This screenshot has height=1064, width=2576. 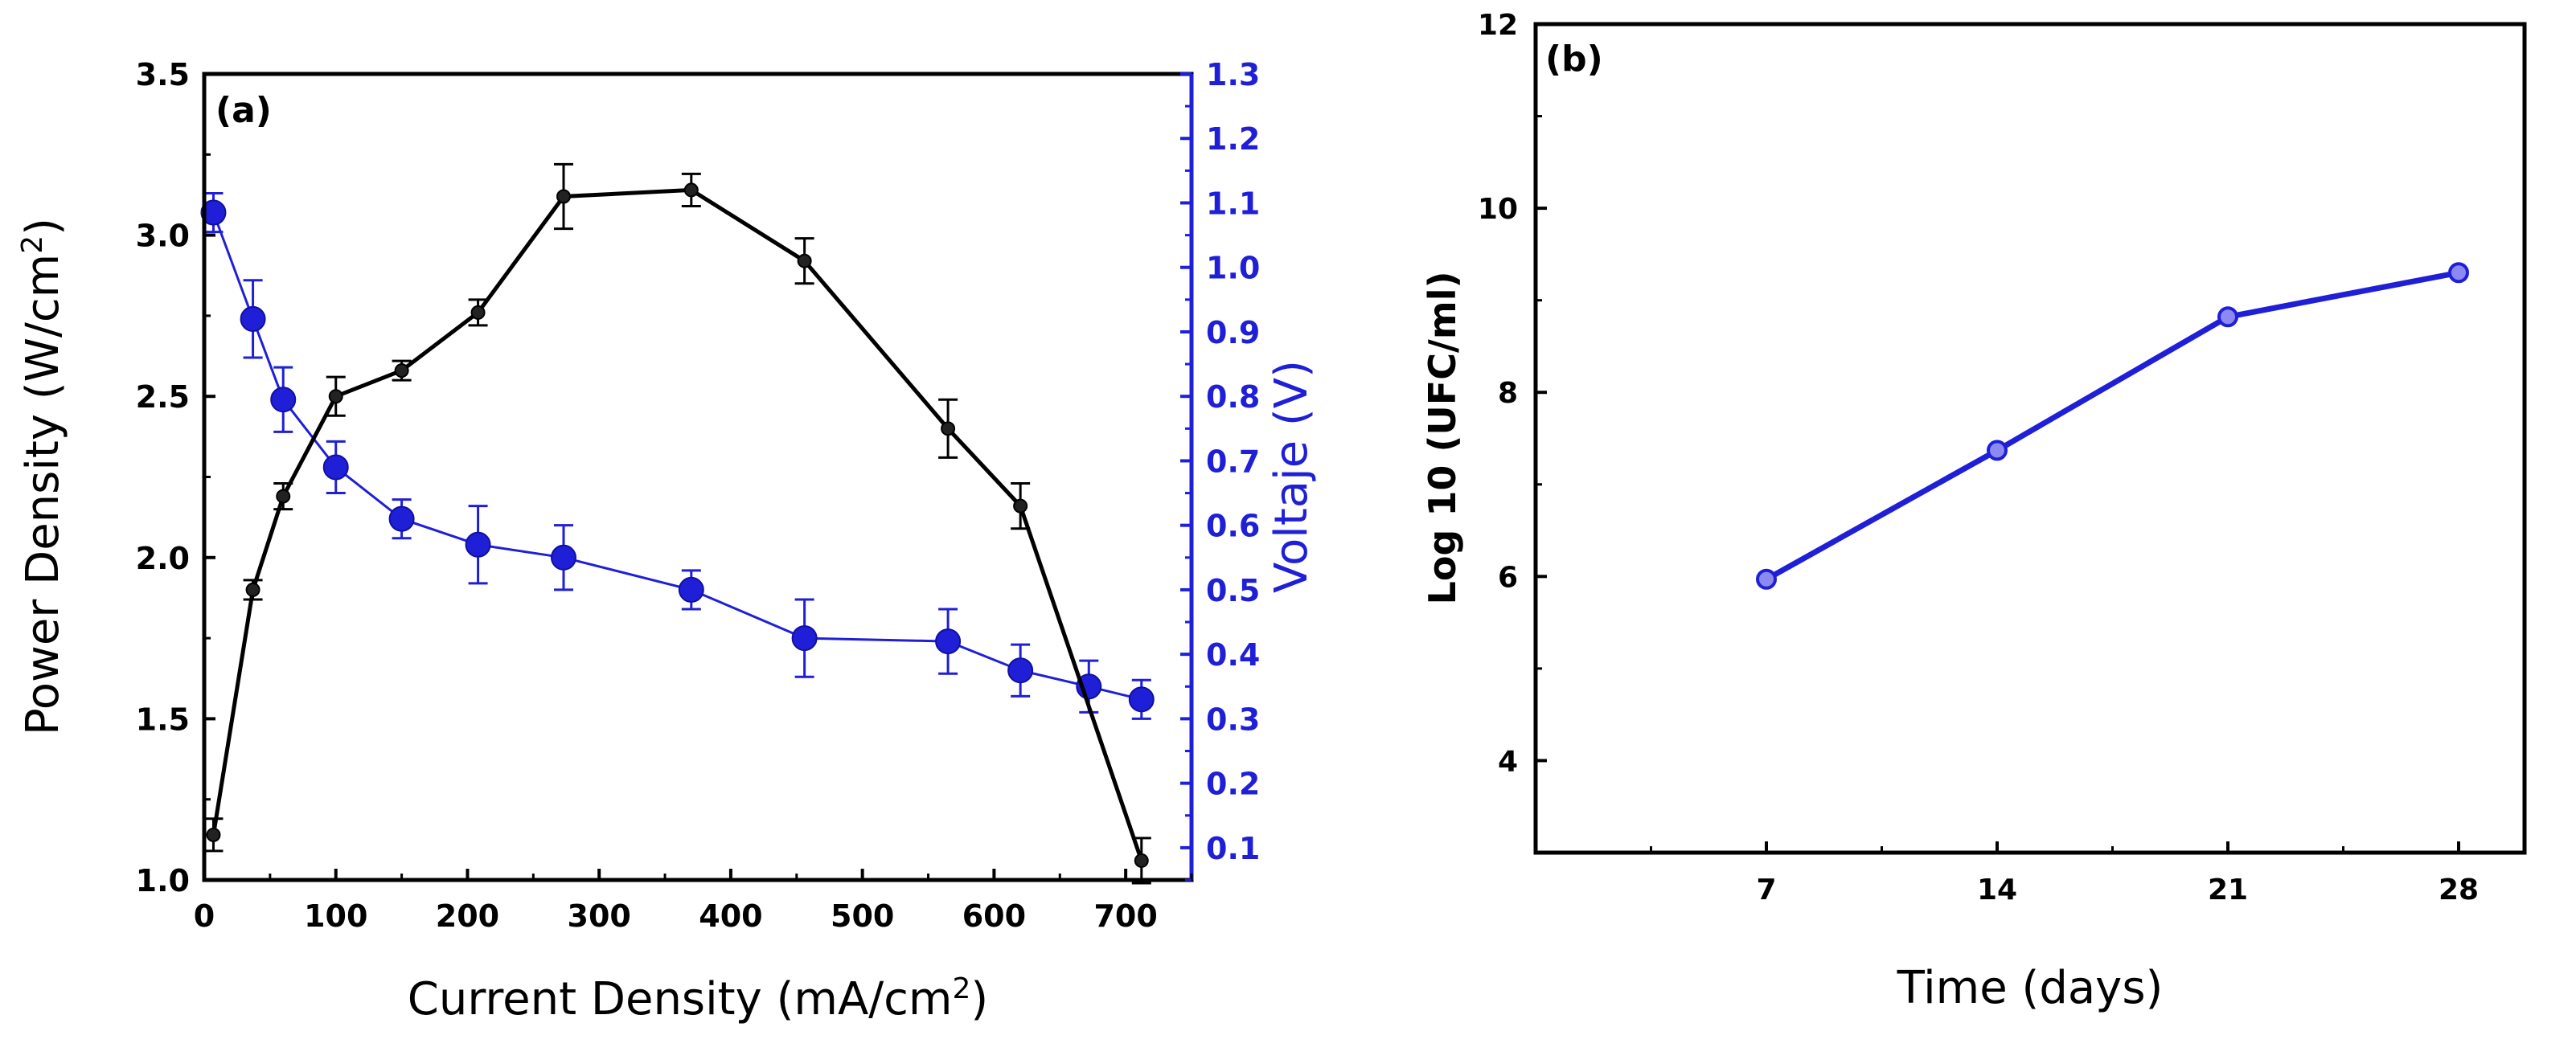 I want to click on y2-tick-label: 0.7, so click(x=1233, y=461).